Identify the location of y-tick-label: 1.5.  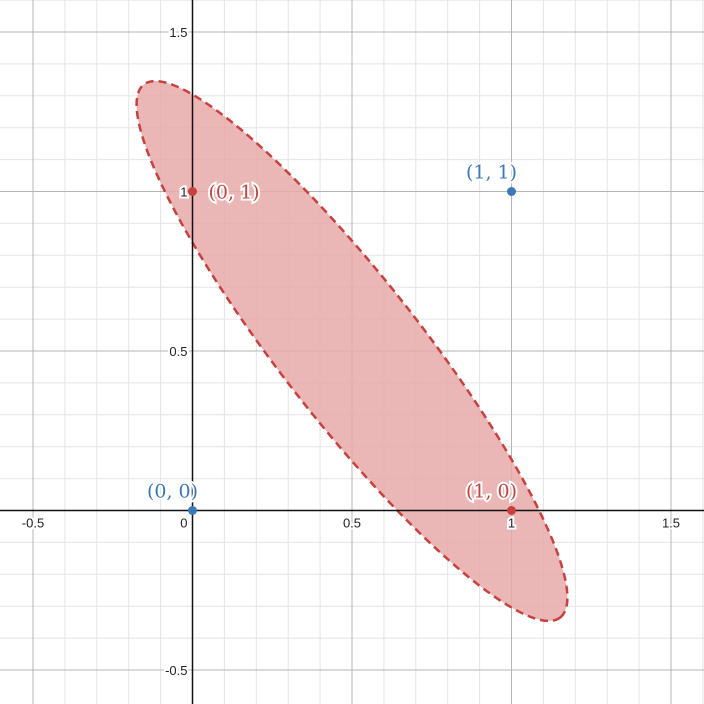
(178, 32).